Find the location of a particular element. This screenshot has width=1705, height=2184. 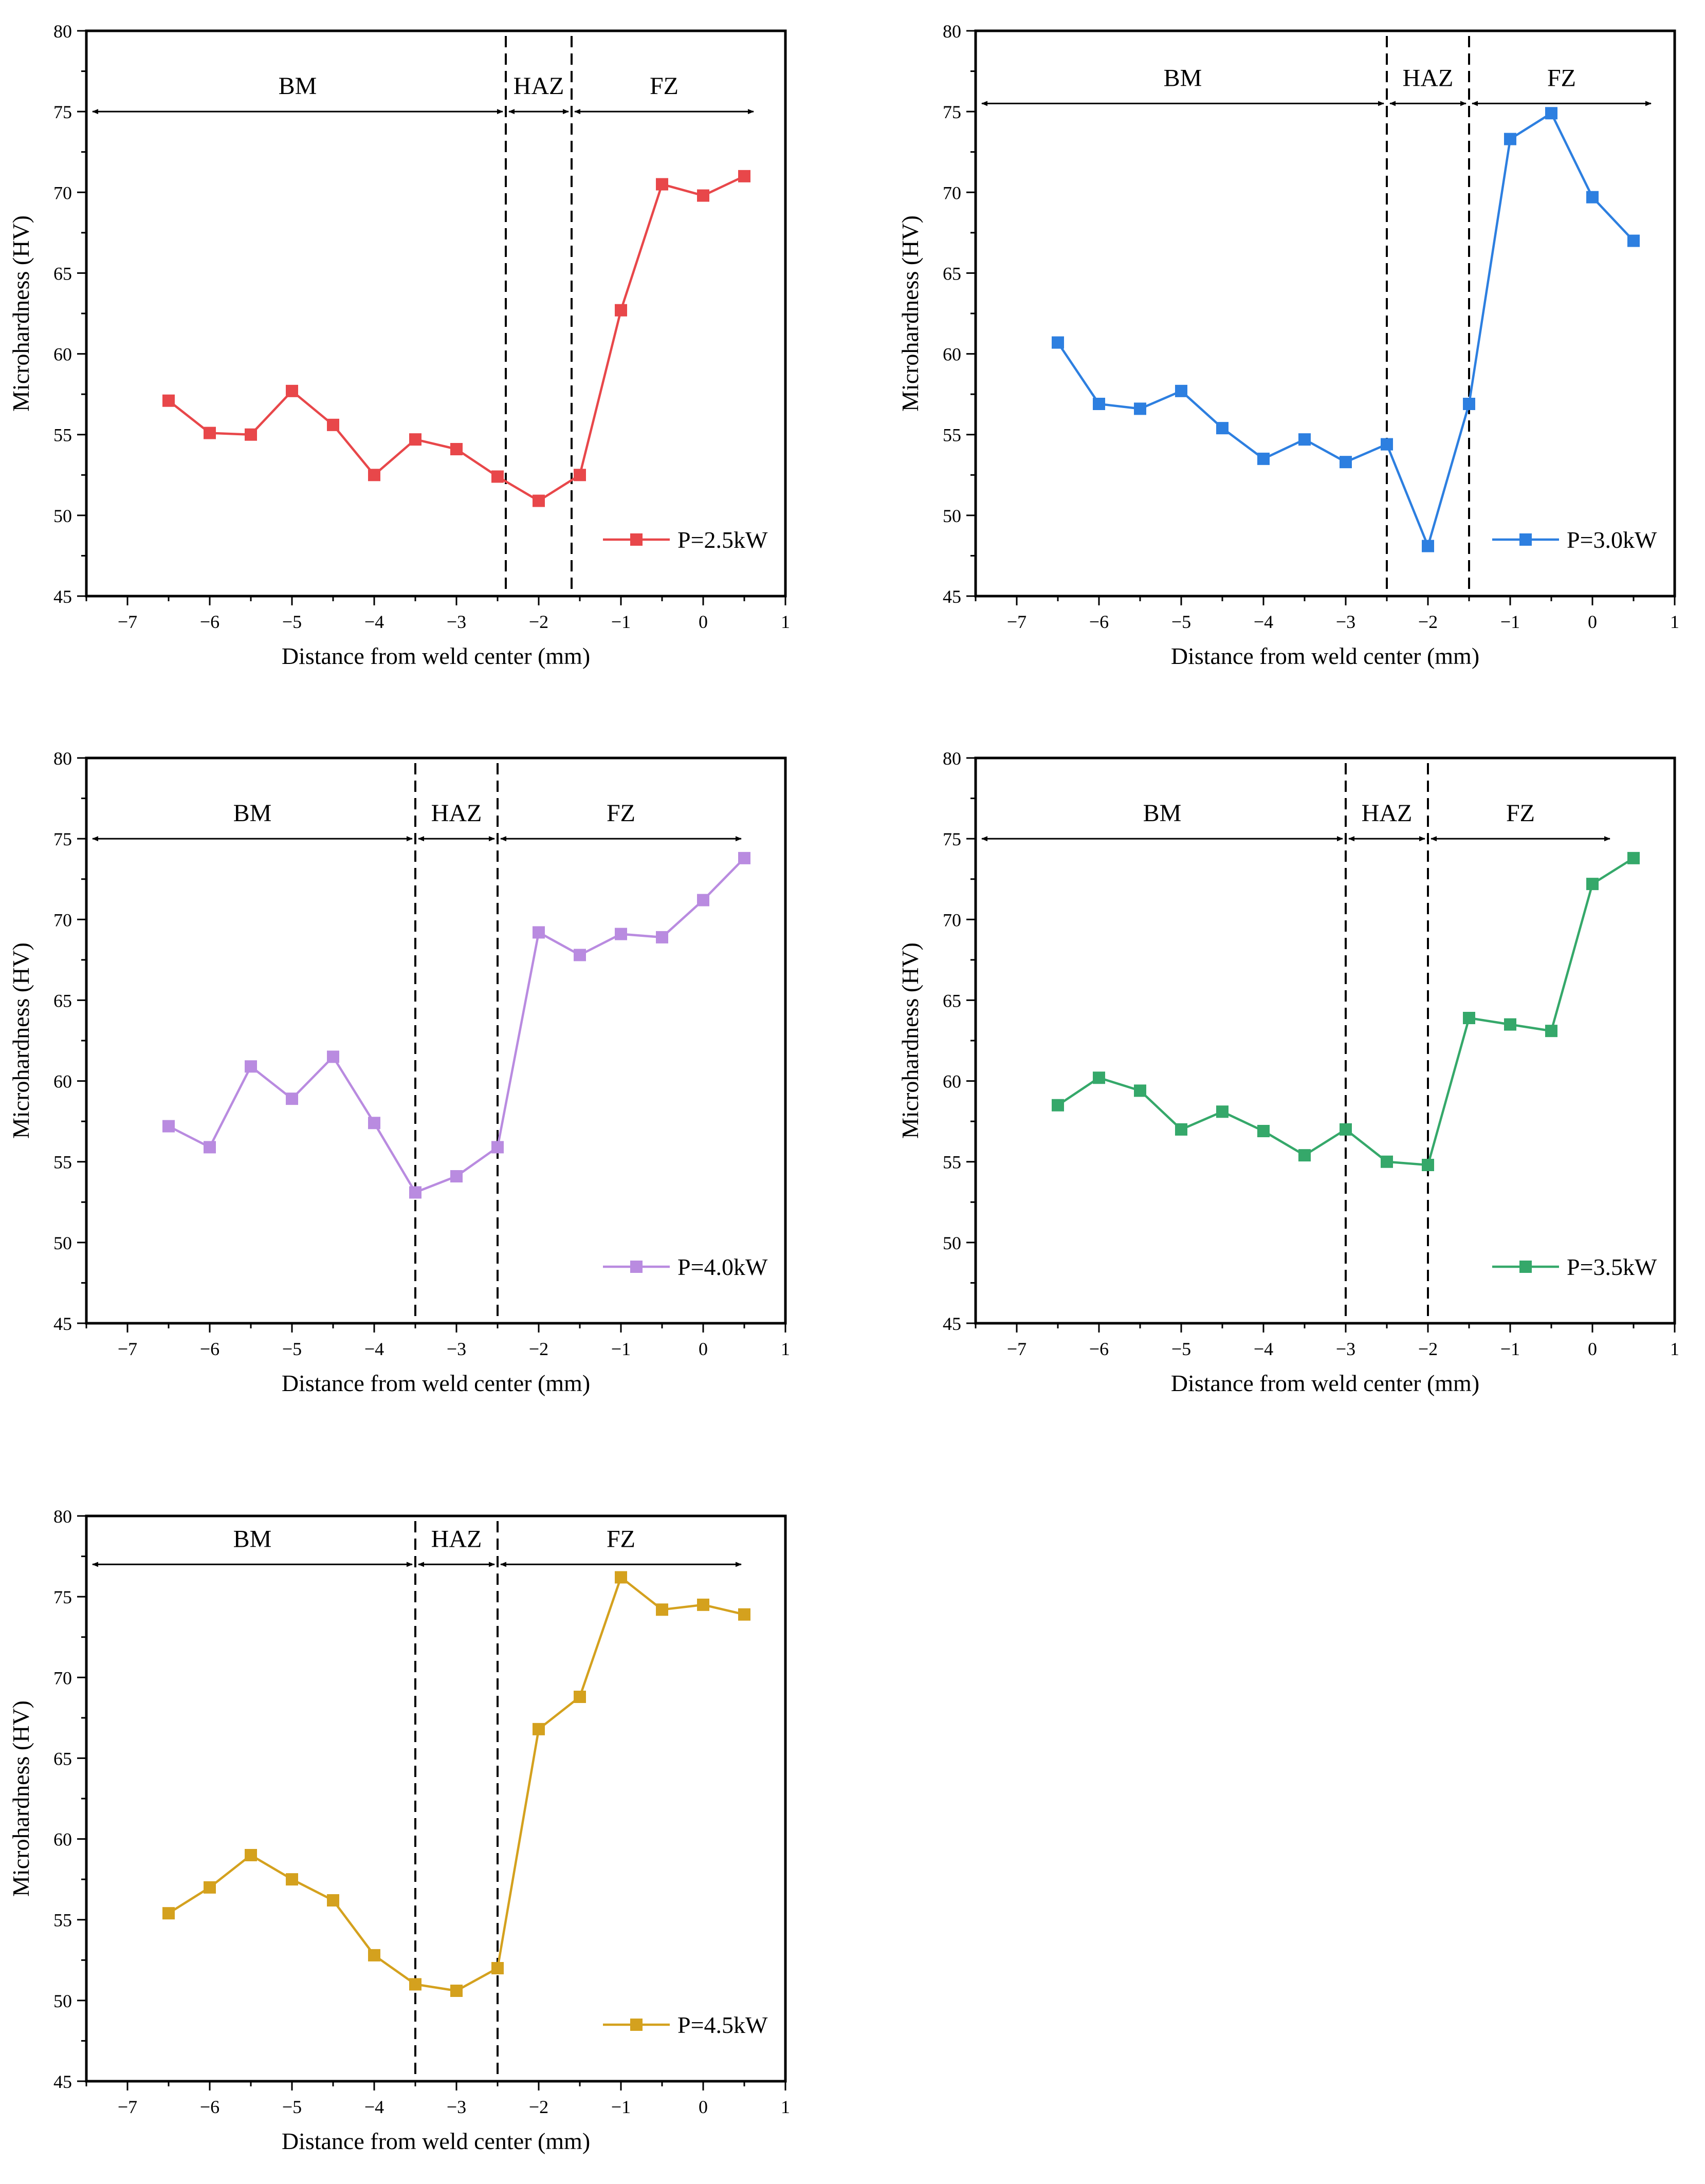

x-tick-label: −7 is located at coordinates (1016, 622).